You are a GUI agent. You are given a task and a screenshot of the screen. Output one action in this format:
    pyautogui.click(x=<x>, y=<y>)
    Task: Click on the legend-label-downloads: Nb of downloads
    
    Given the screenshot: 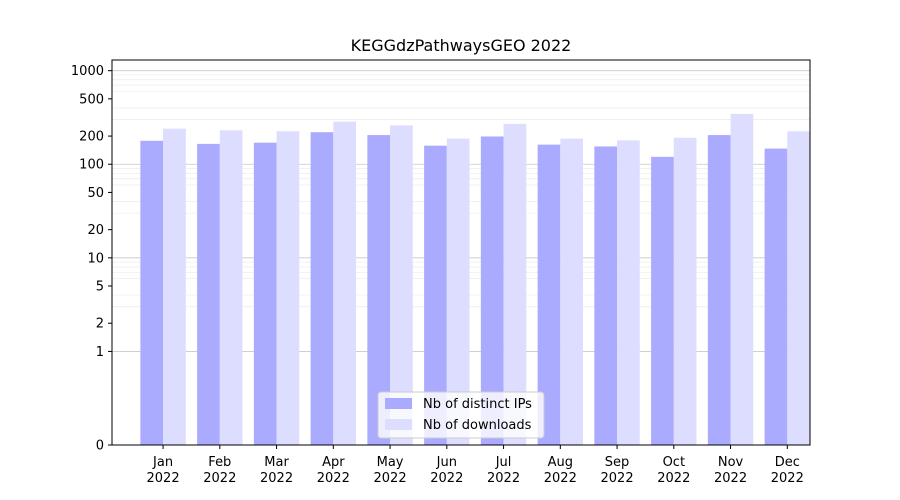 What is the action you would take?
    pyautogui.click(x=477, y=425)
    